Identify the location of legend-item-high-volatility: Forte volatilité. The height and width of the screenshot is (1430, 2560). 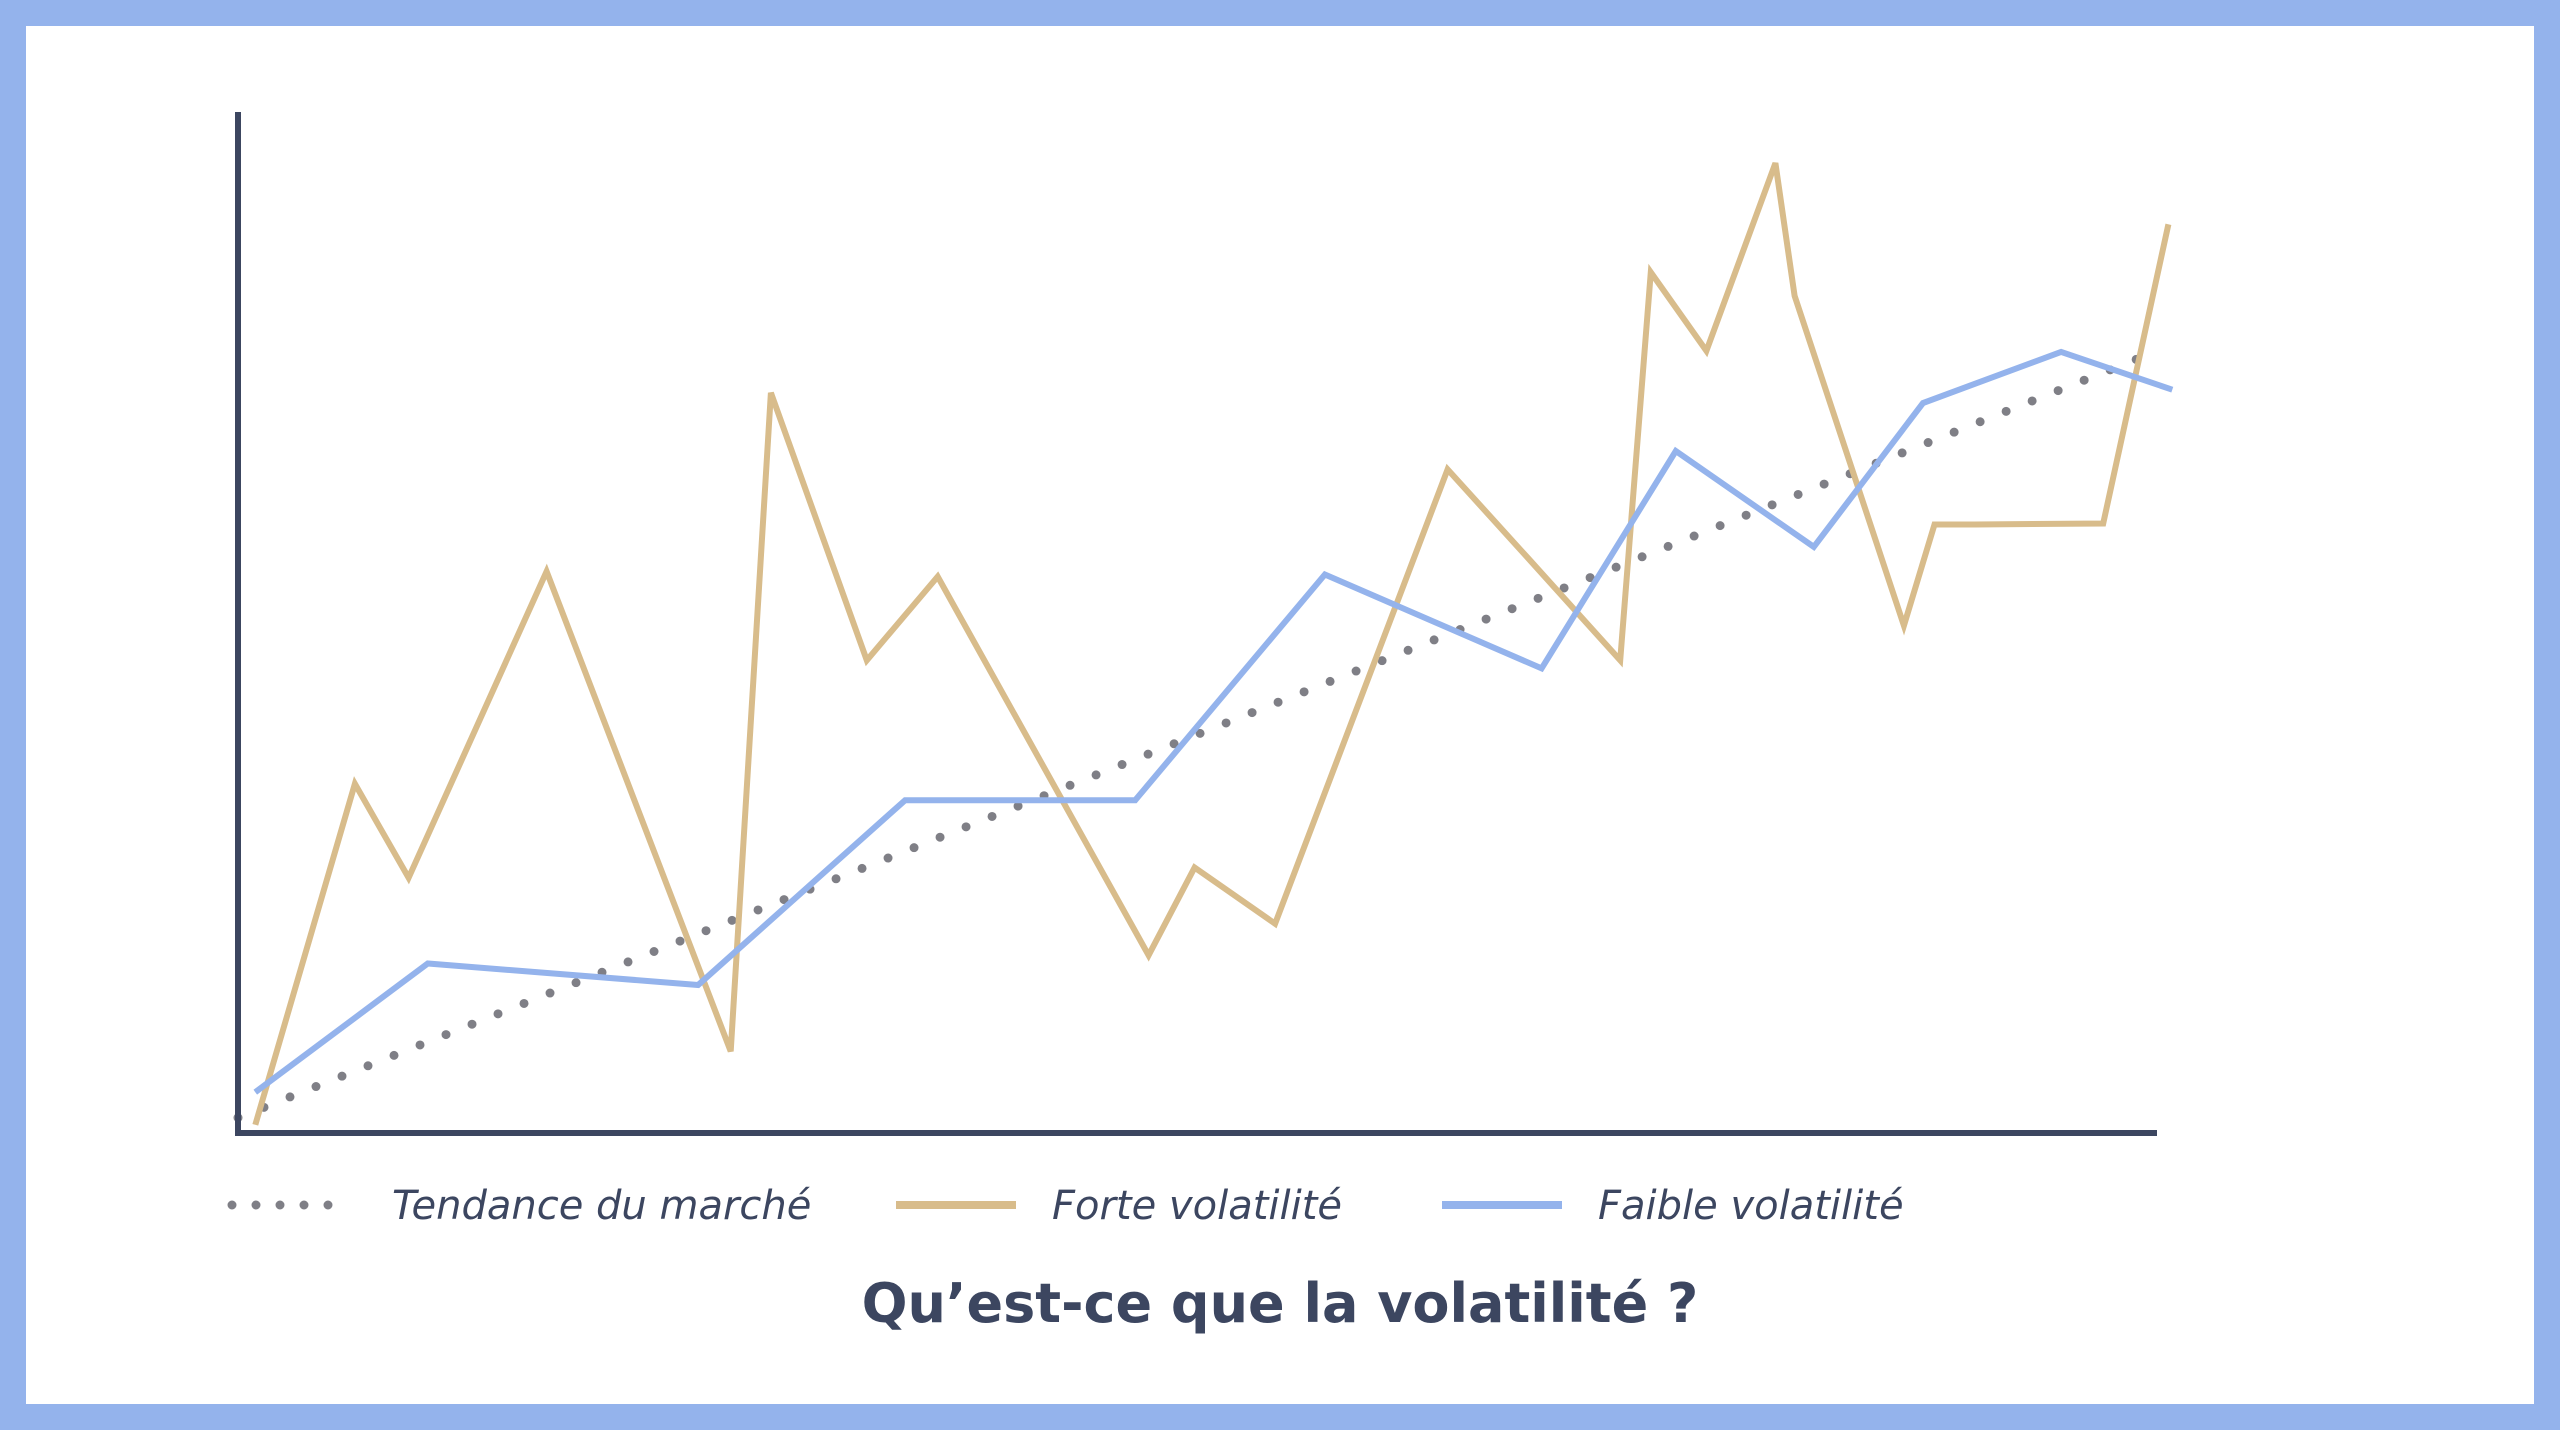
(1119, 1206).